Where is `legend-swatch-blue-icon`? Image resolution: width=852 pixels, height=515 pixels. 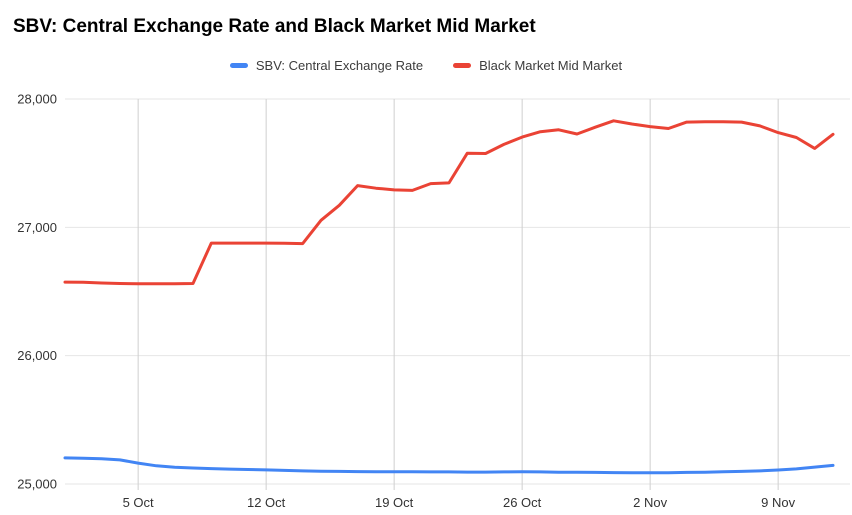 legend-swatch-blue-icon is located at coordinates (238, 65).